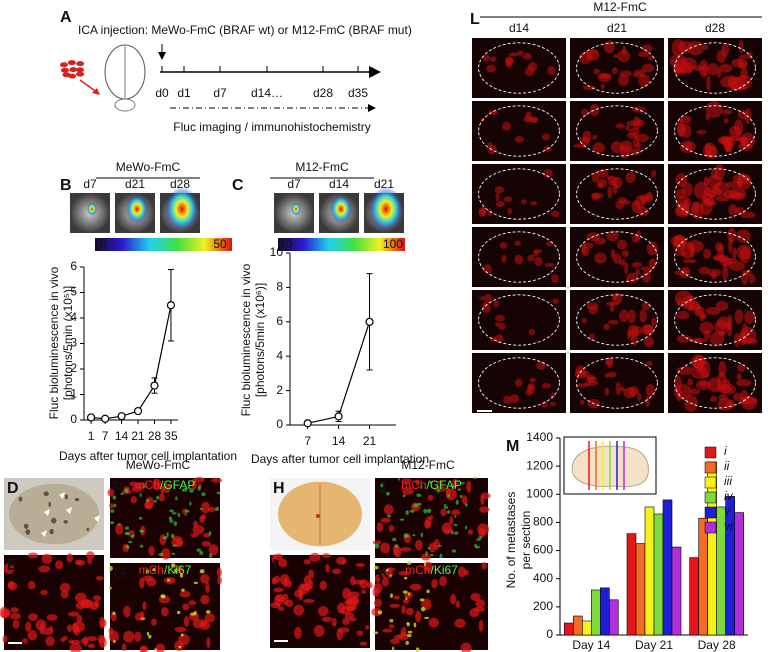 This screenshot has width=768, height=652. Describe the element at coordinates (131, 362) in the screenshot. I see `data-line` at that location.